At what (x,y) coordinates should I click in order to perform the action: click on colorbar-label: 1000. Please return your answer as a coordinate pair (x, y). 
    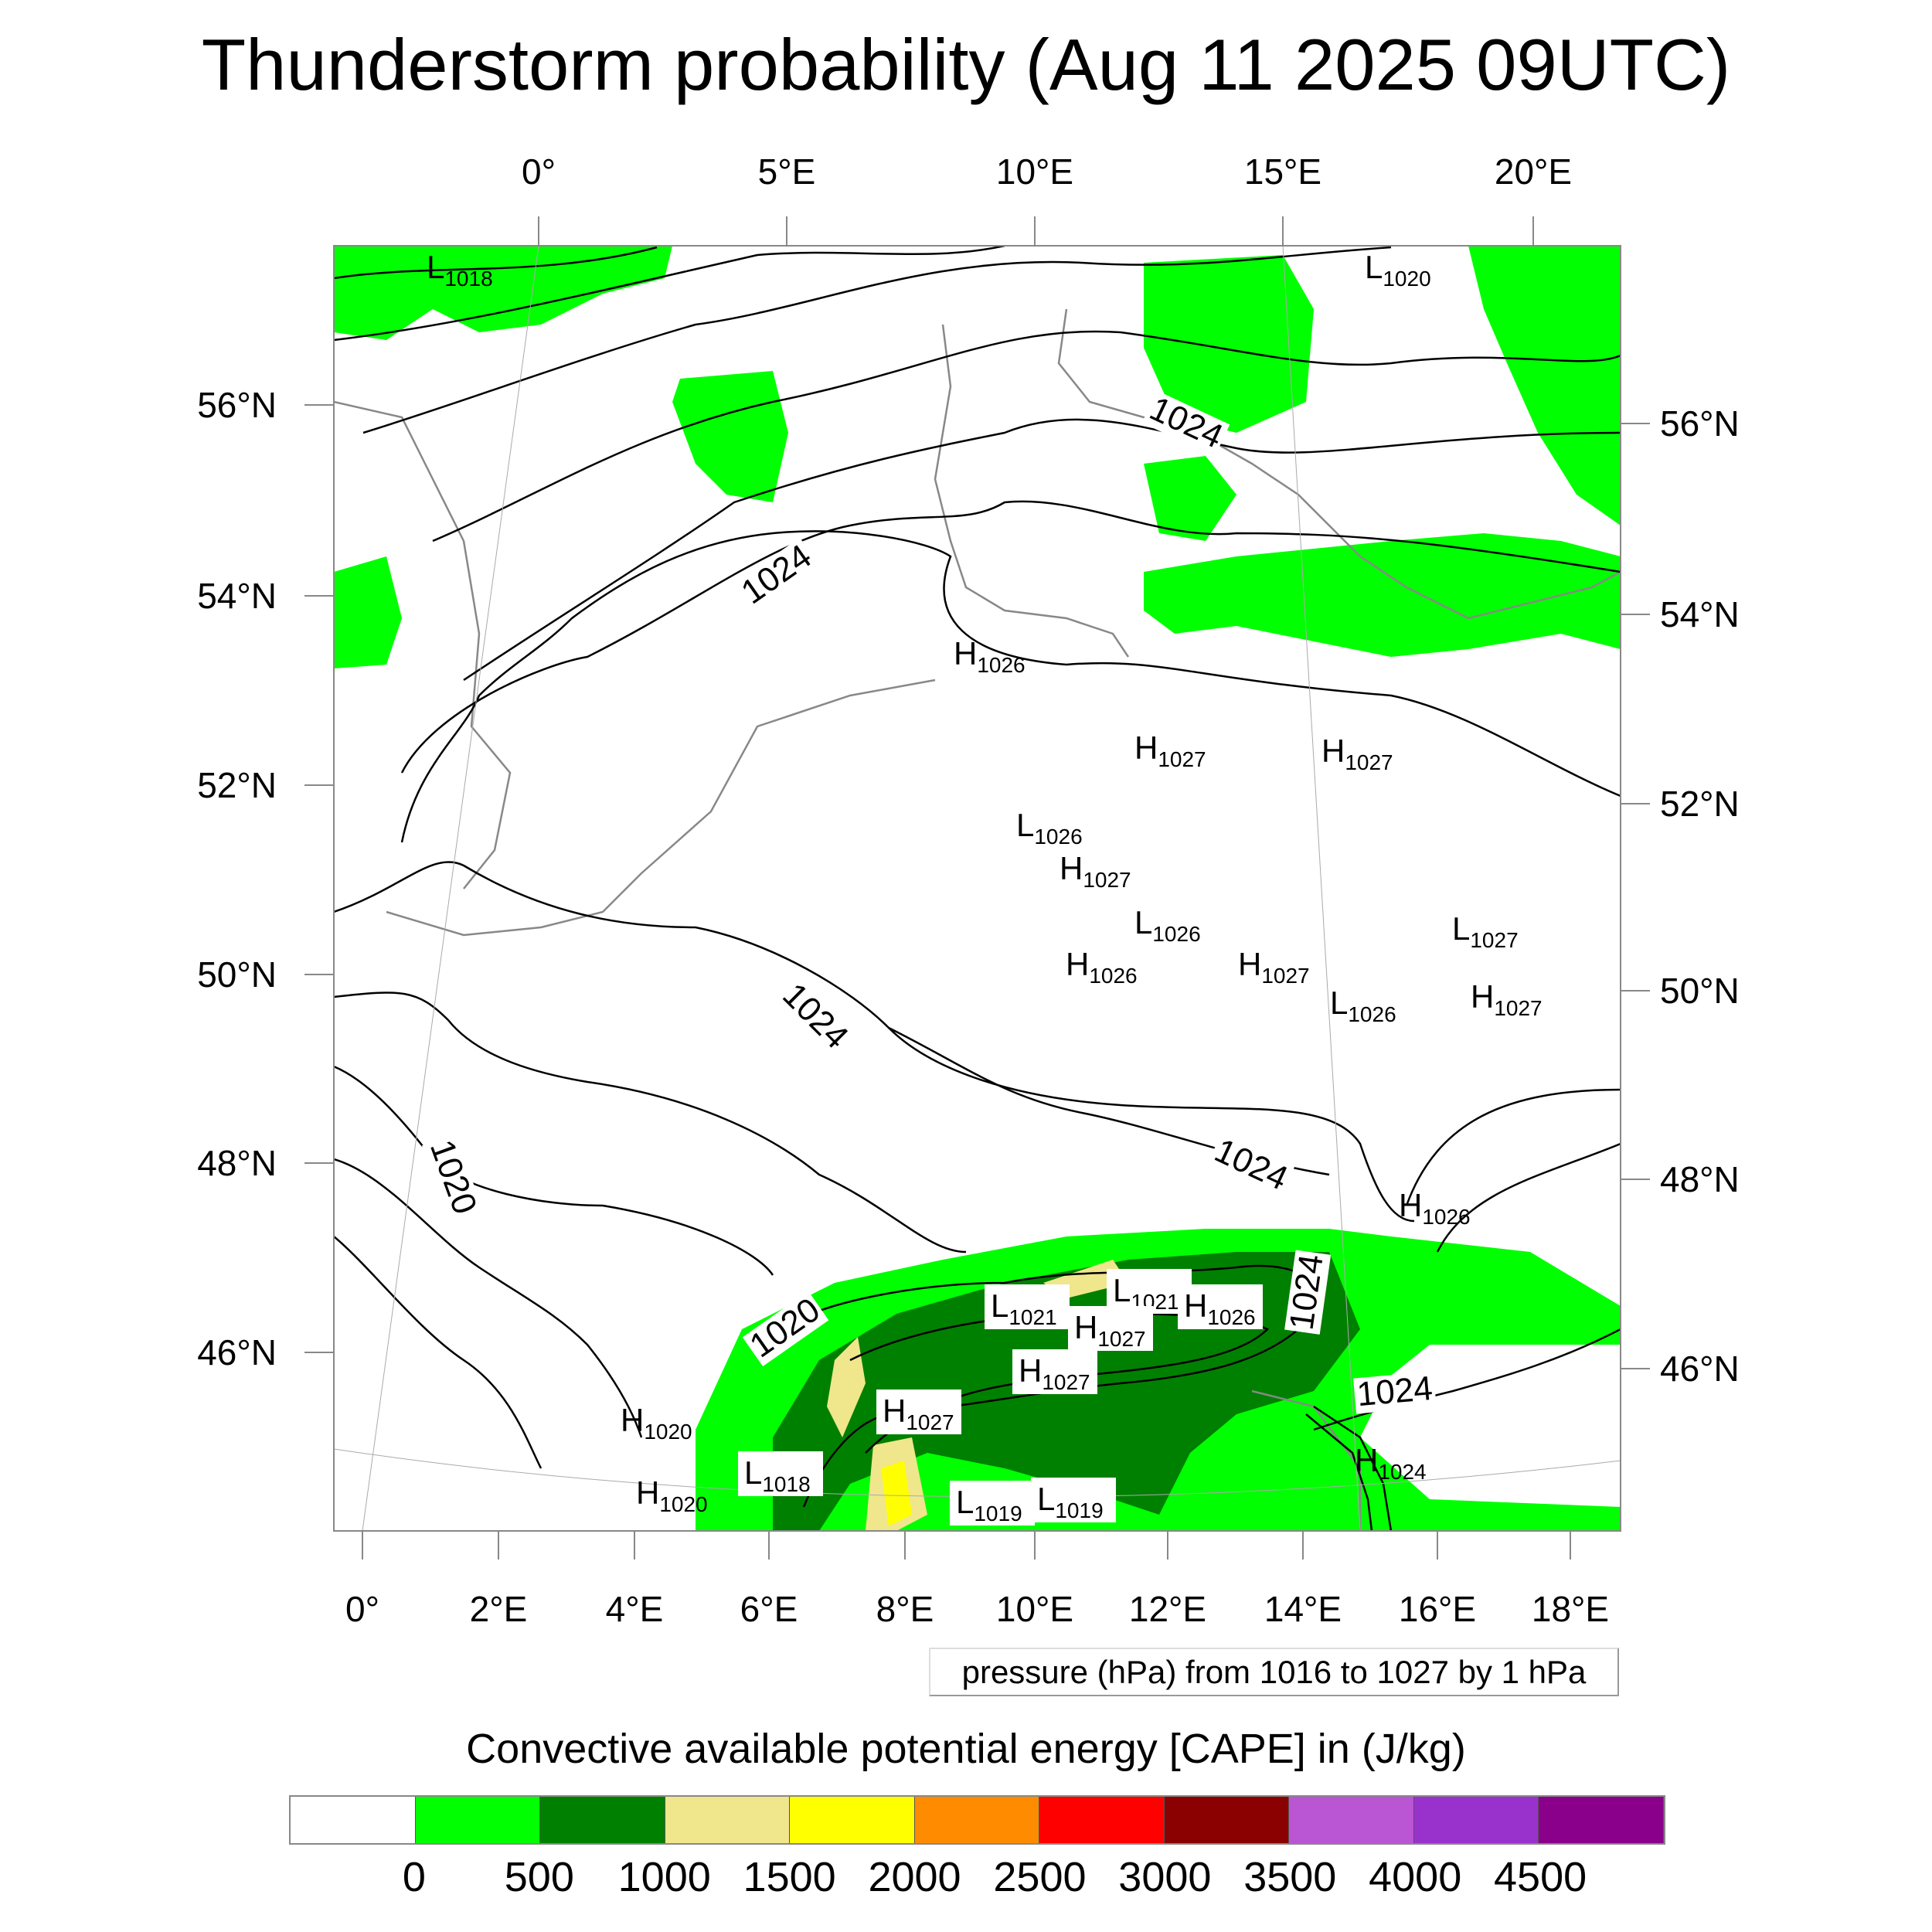
    Looking at the image, I should click on (664, 1877).